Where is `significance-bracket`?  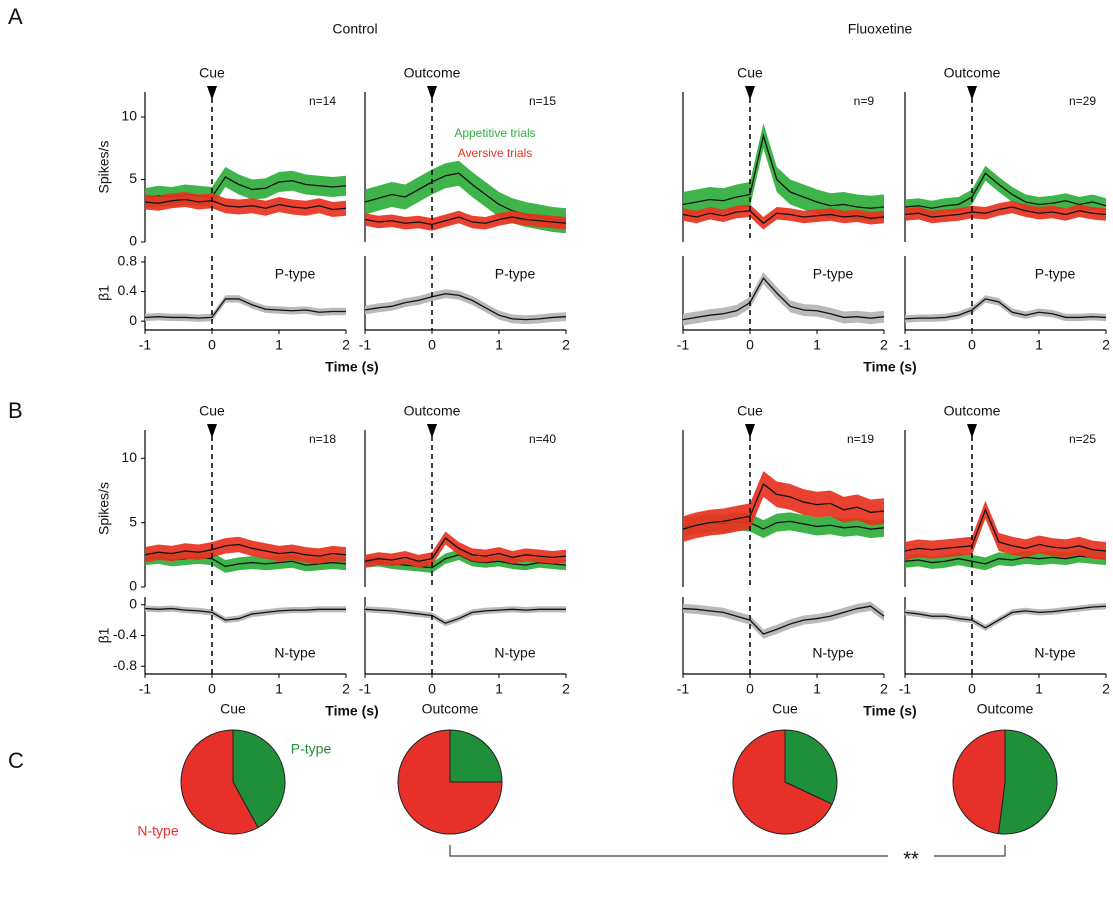
significance-bracket is located at coordinates (727, 851).